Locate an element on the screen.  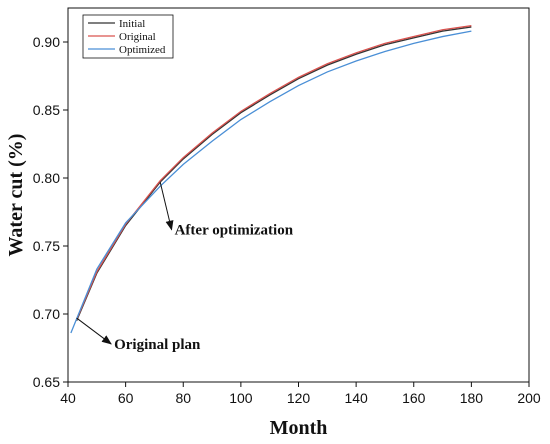
y-tick-label: 0.70 is located at coordinates (46, 314).